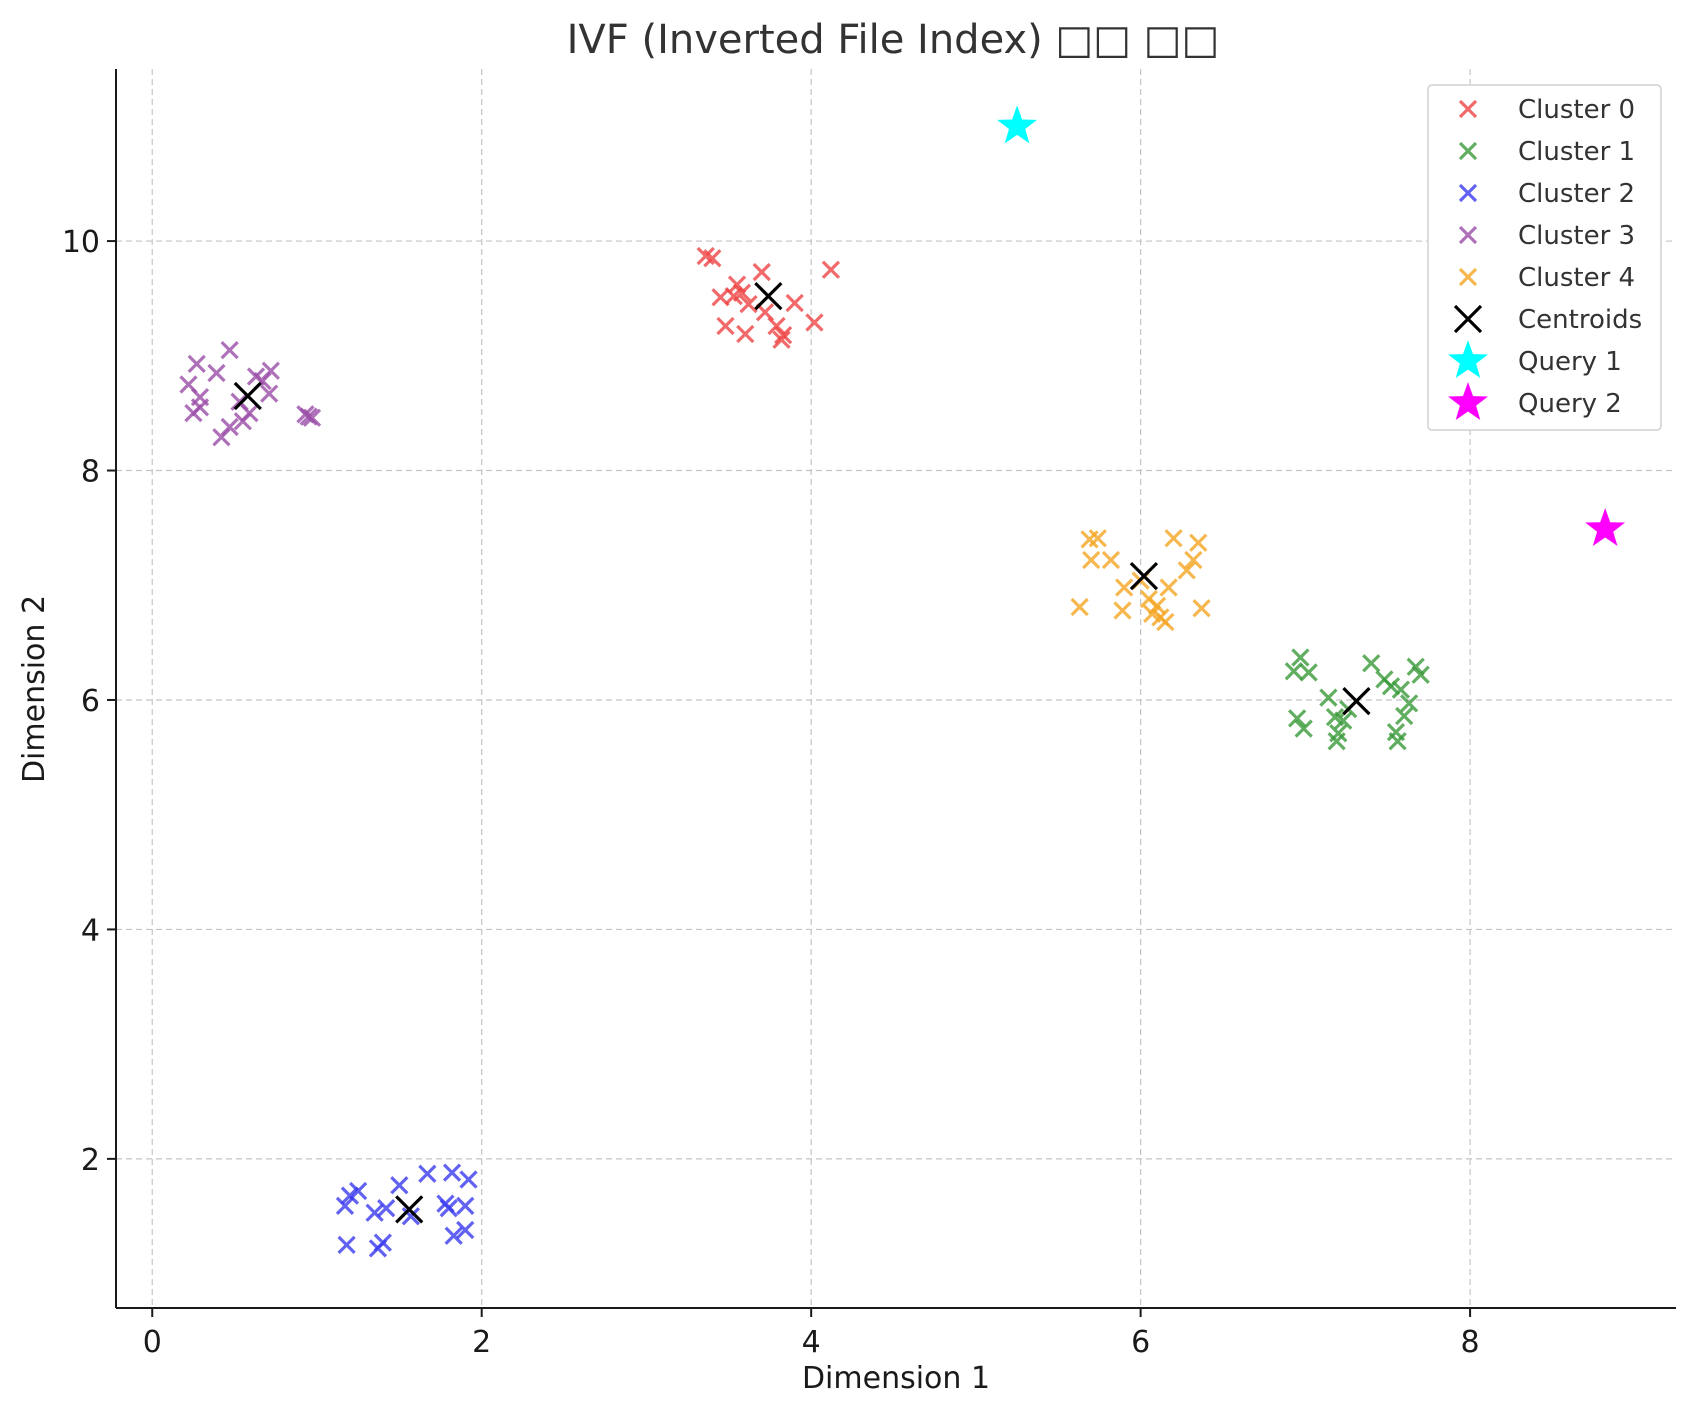 The width and height of the screenshot is (1686, 1409). Describe the element at coordinates (90, 1160) in the screenshot. I see `y-tick-label: 2` at that location.